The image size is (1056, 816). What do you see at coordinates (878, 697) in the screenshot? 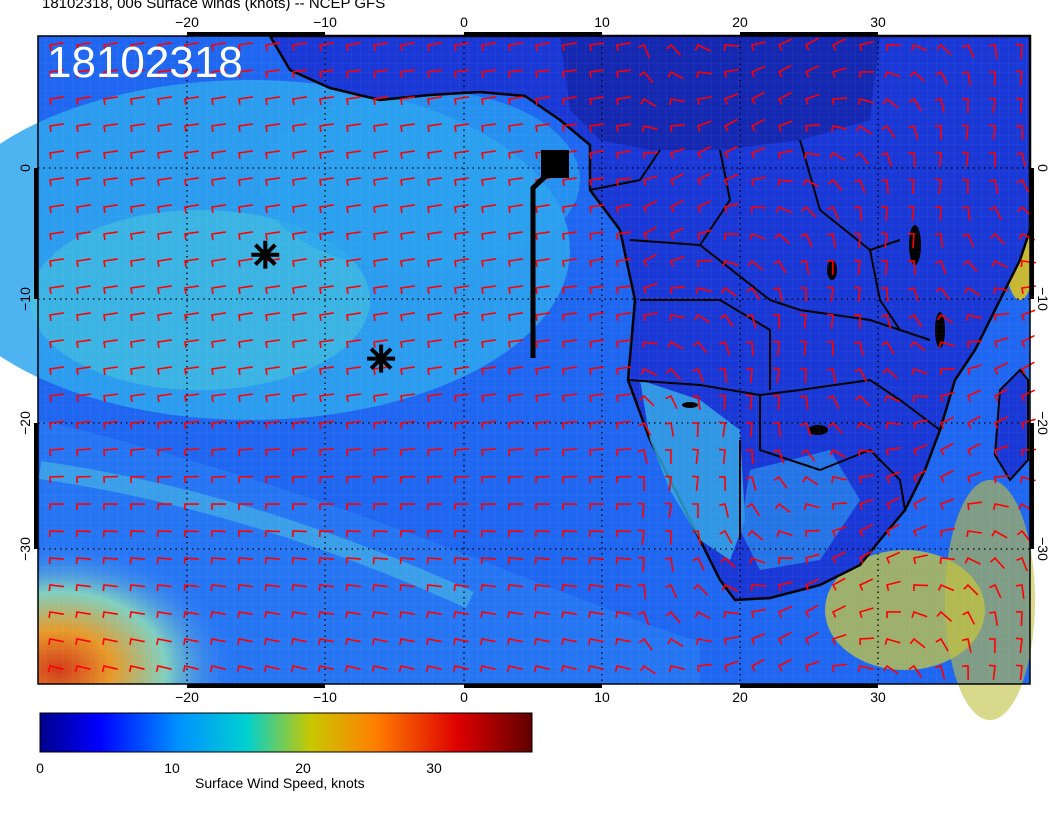
I see `lon-tick-label: 30` at bounding box center [878, 697].